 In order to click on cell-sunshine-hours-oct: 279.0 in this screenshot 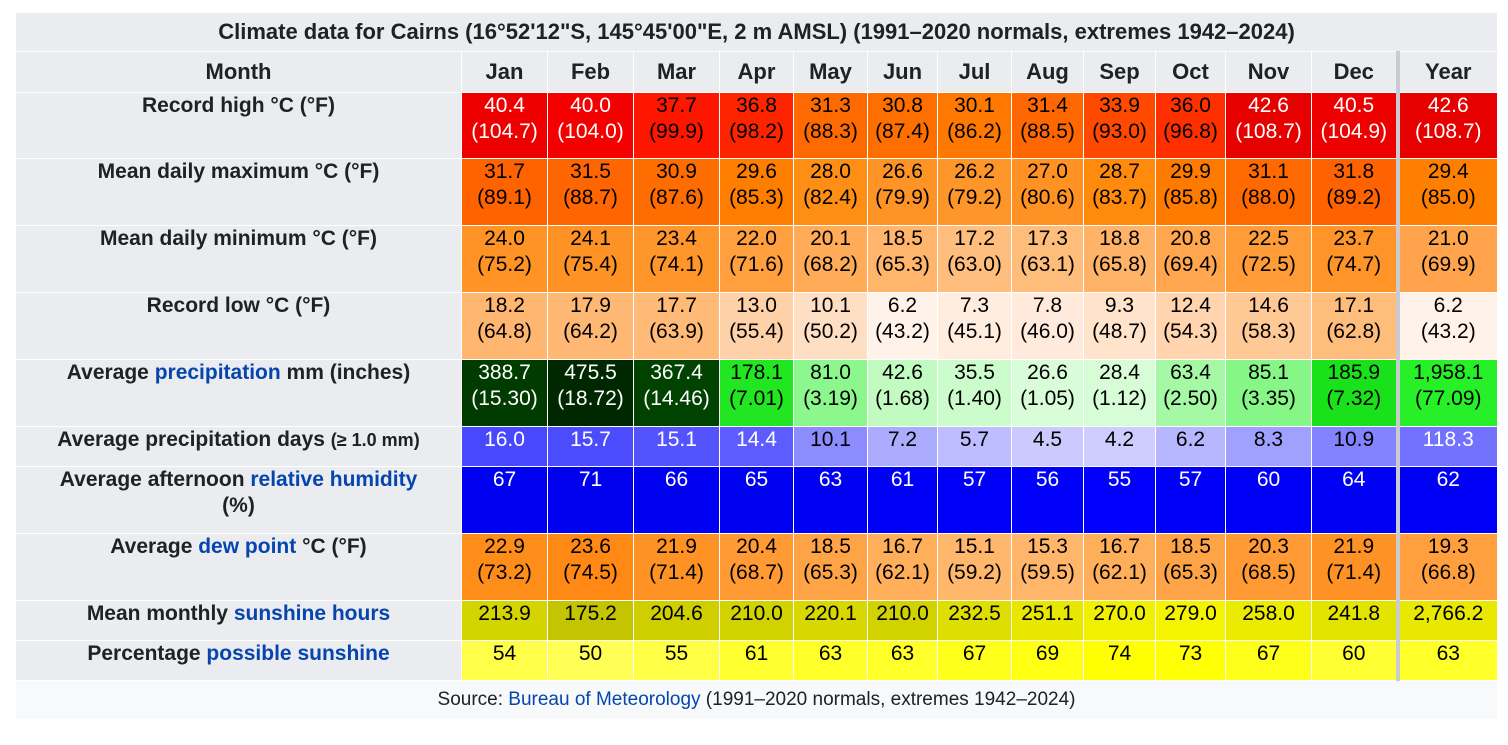, I will do `click(1190, 620)`.